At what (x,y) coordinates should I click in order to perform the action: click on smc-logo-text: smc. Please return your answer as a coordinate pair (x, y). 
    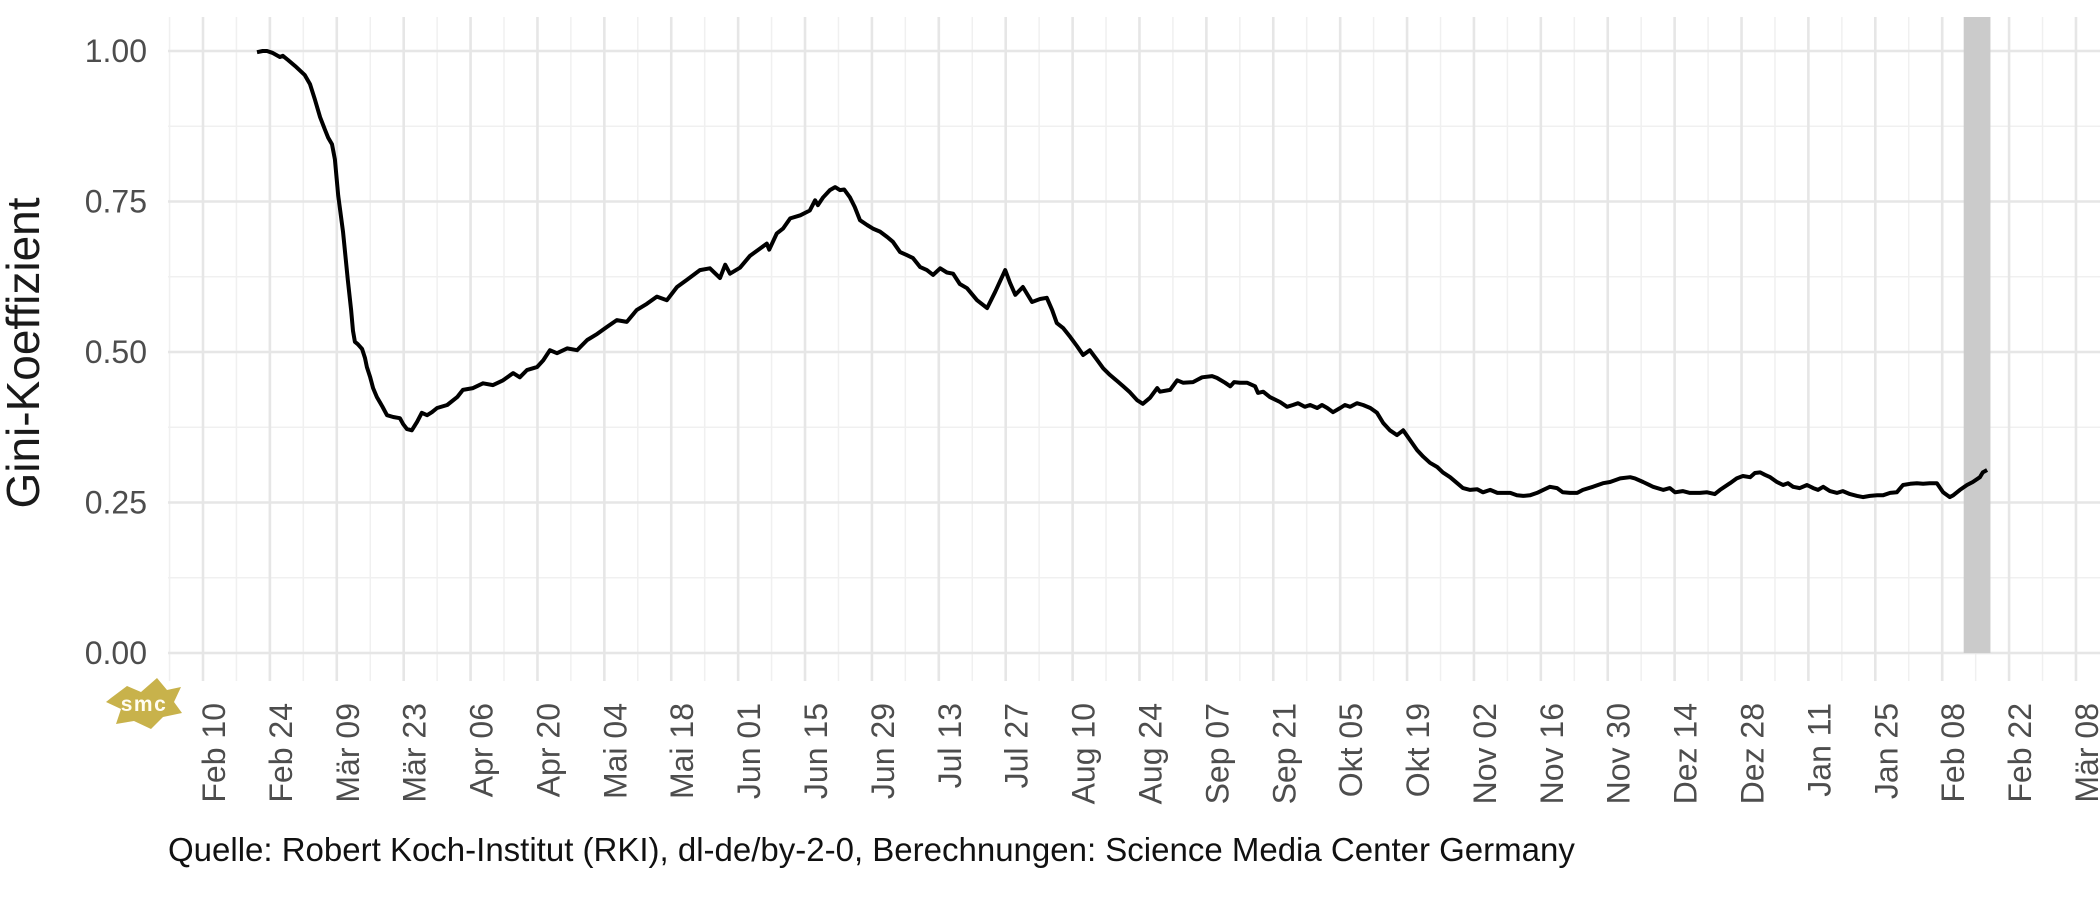
    Looking at the image, I should click on (144, 704).